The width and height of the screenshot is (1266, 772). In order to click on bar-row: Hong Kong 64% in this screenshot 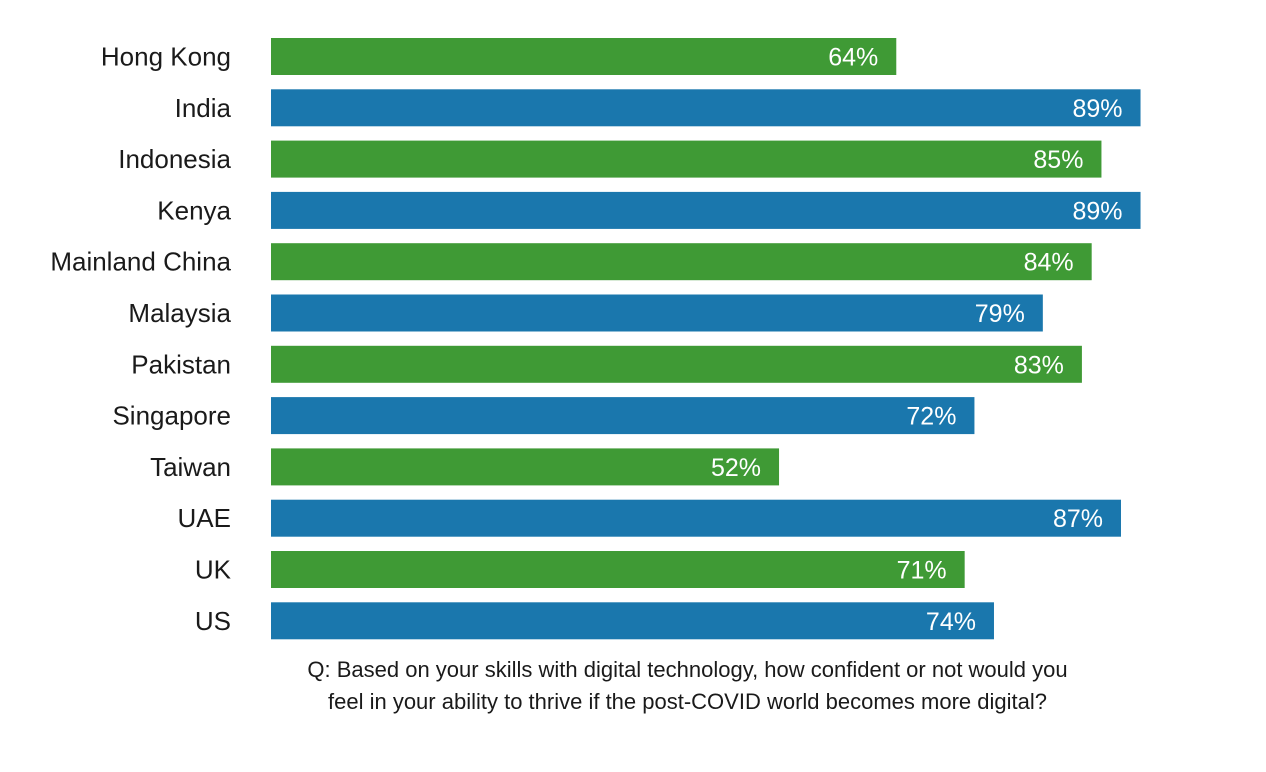, I will do `click(499, 56)`.